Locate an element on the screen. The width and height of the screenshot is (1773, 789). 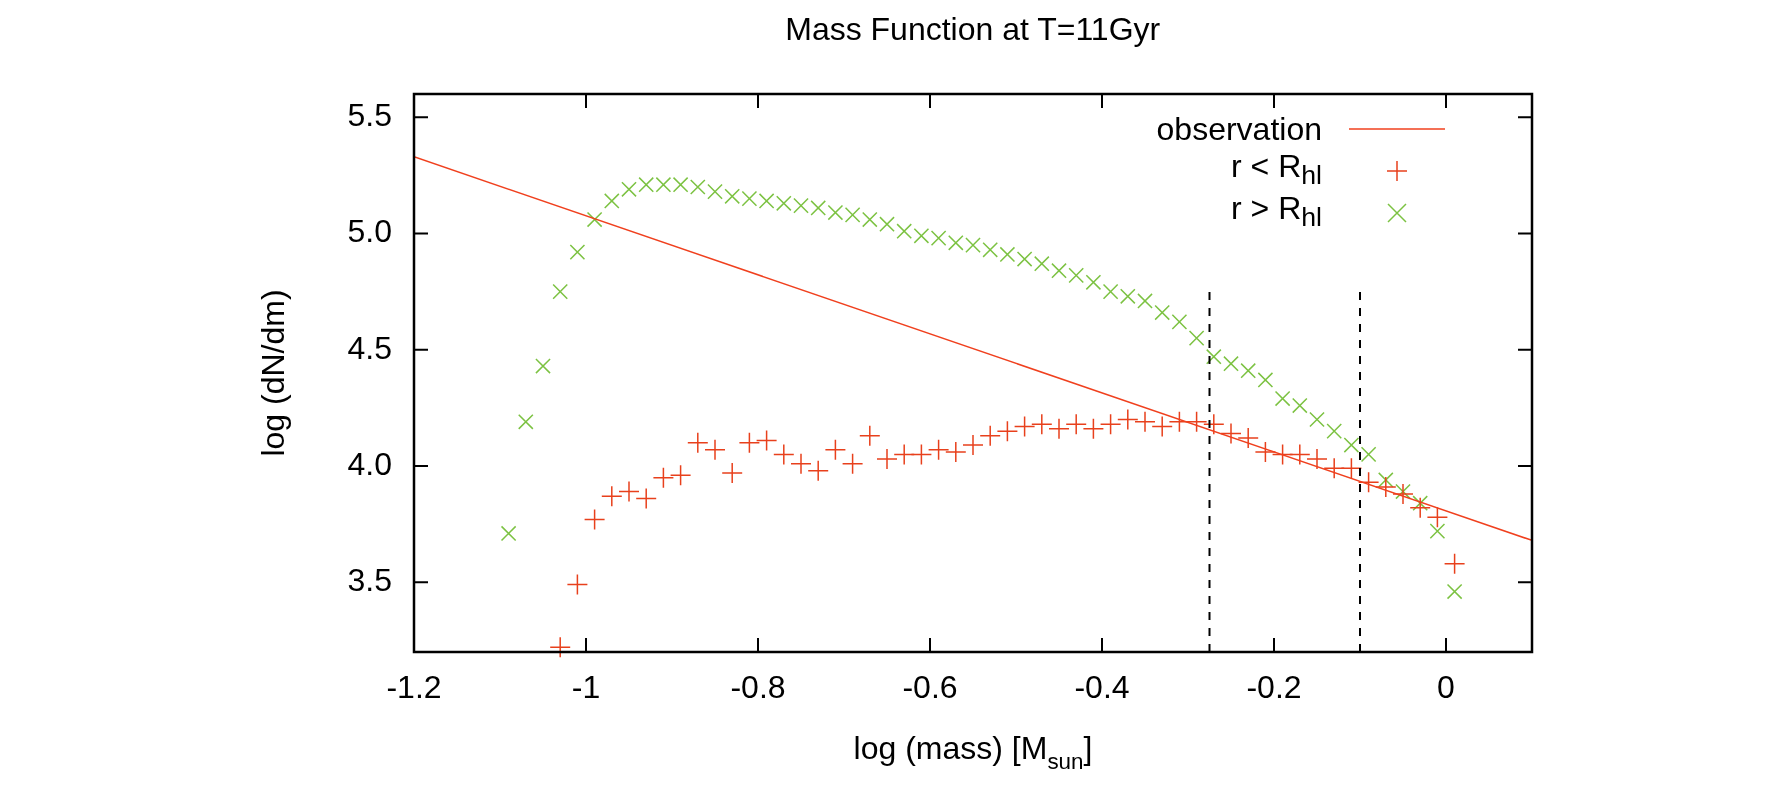
x-tick-label: -0.6 is located at coordinates (930, 687).